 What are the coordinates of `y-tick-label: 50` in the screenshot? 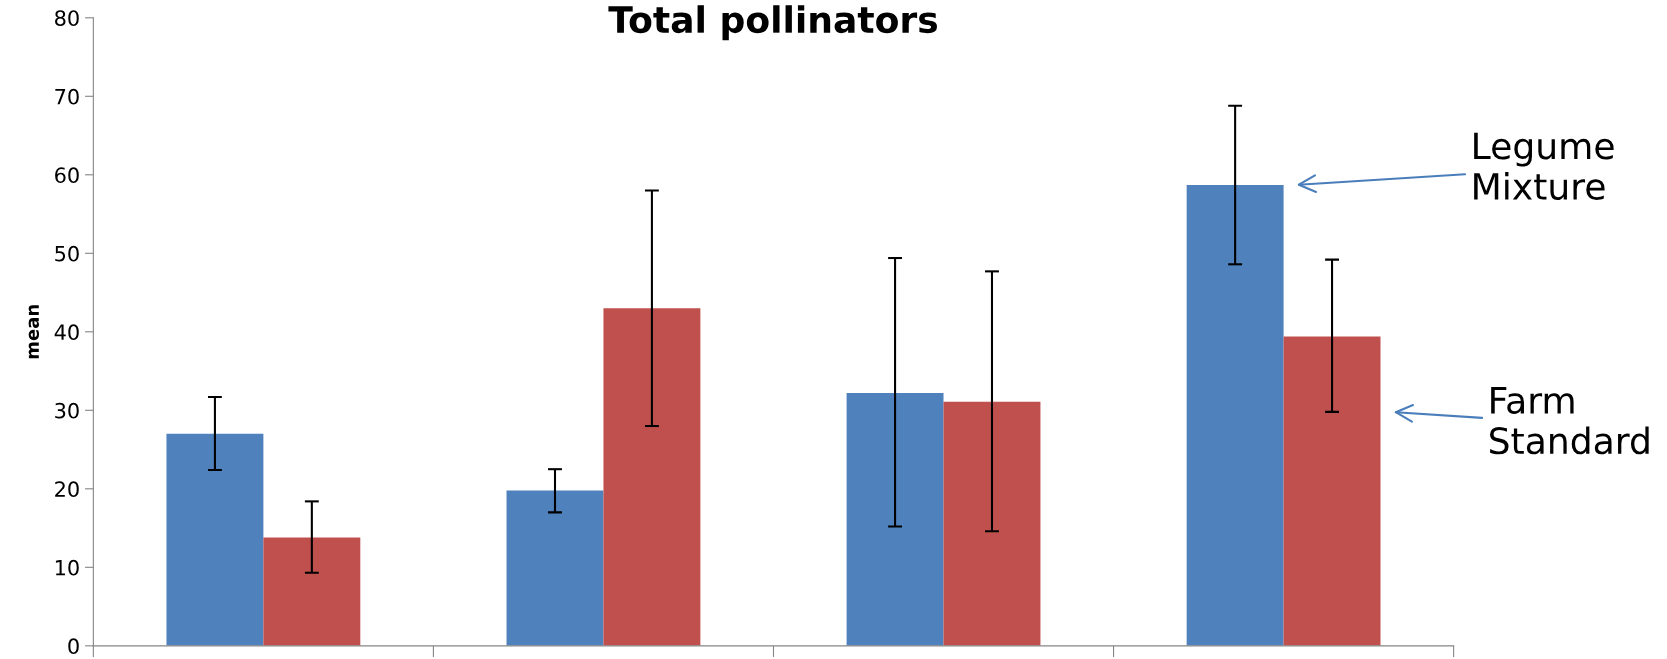 It's located at (67, 253).